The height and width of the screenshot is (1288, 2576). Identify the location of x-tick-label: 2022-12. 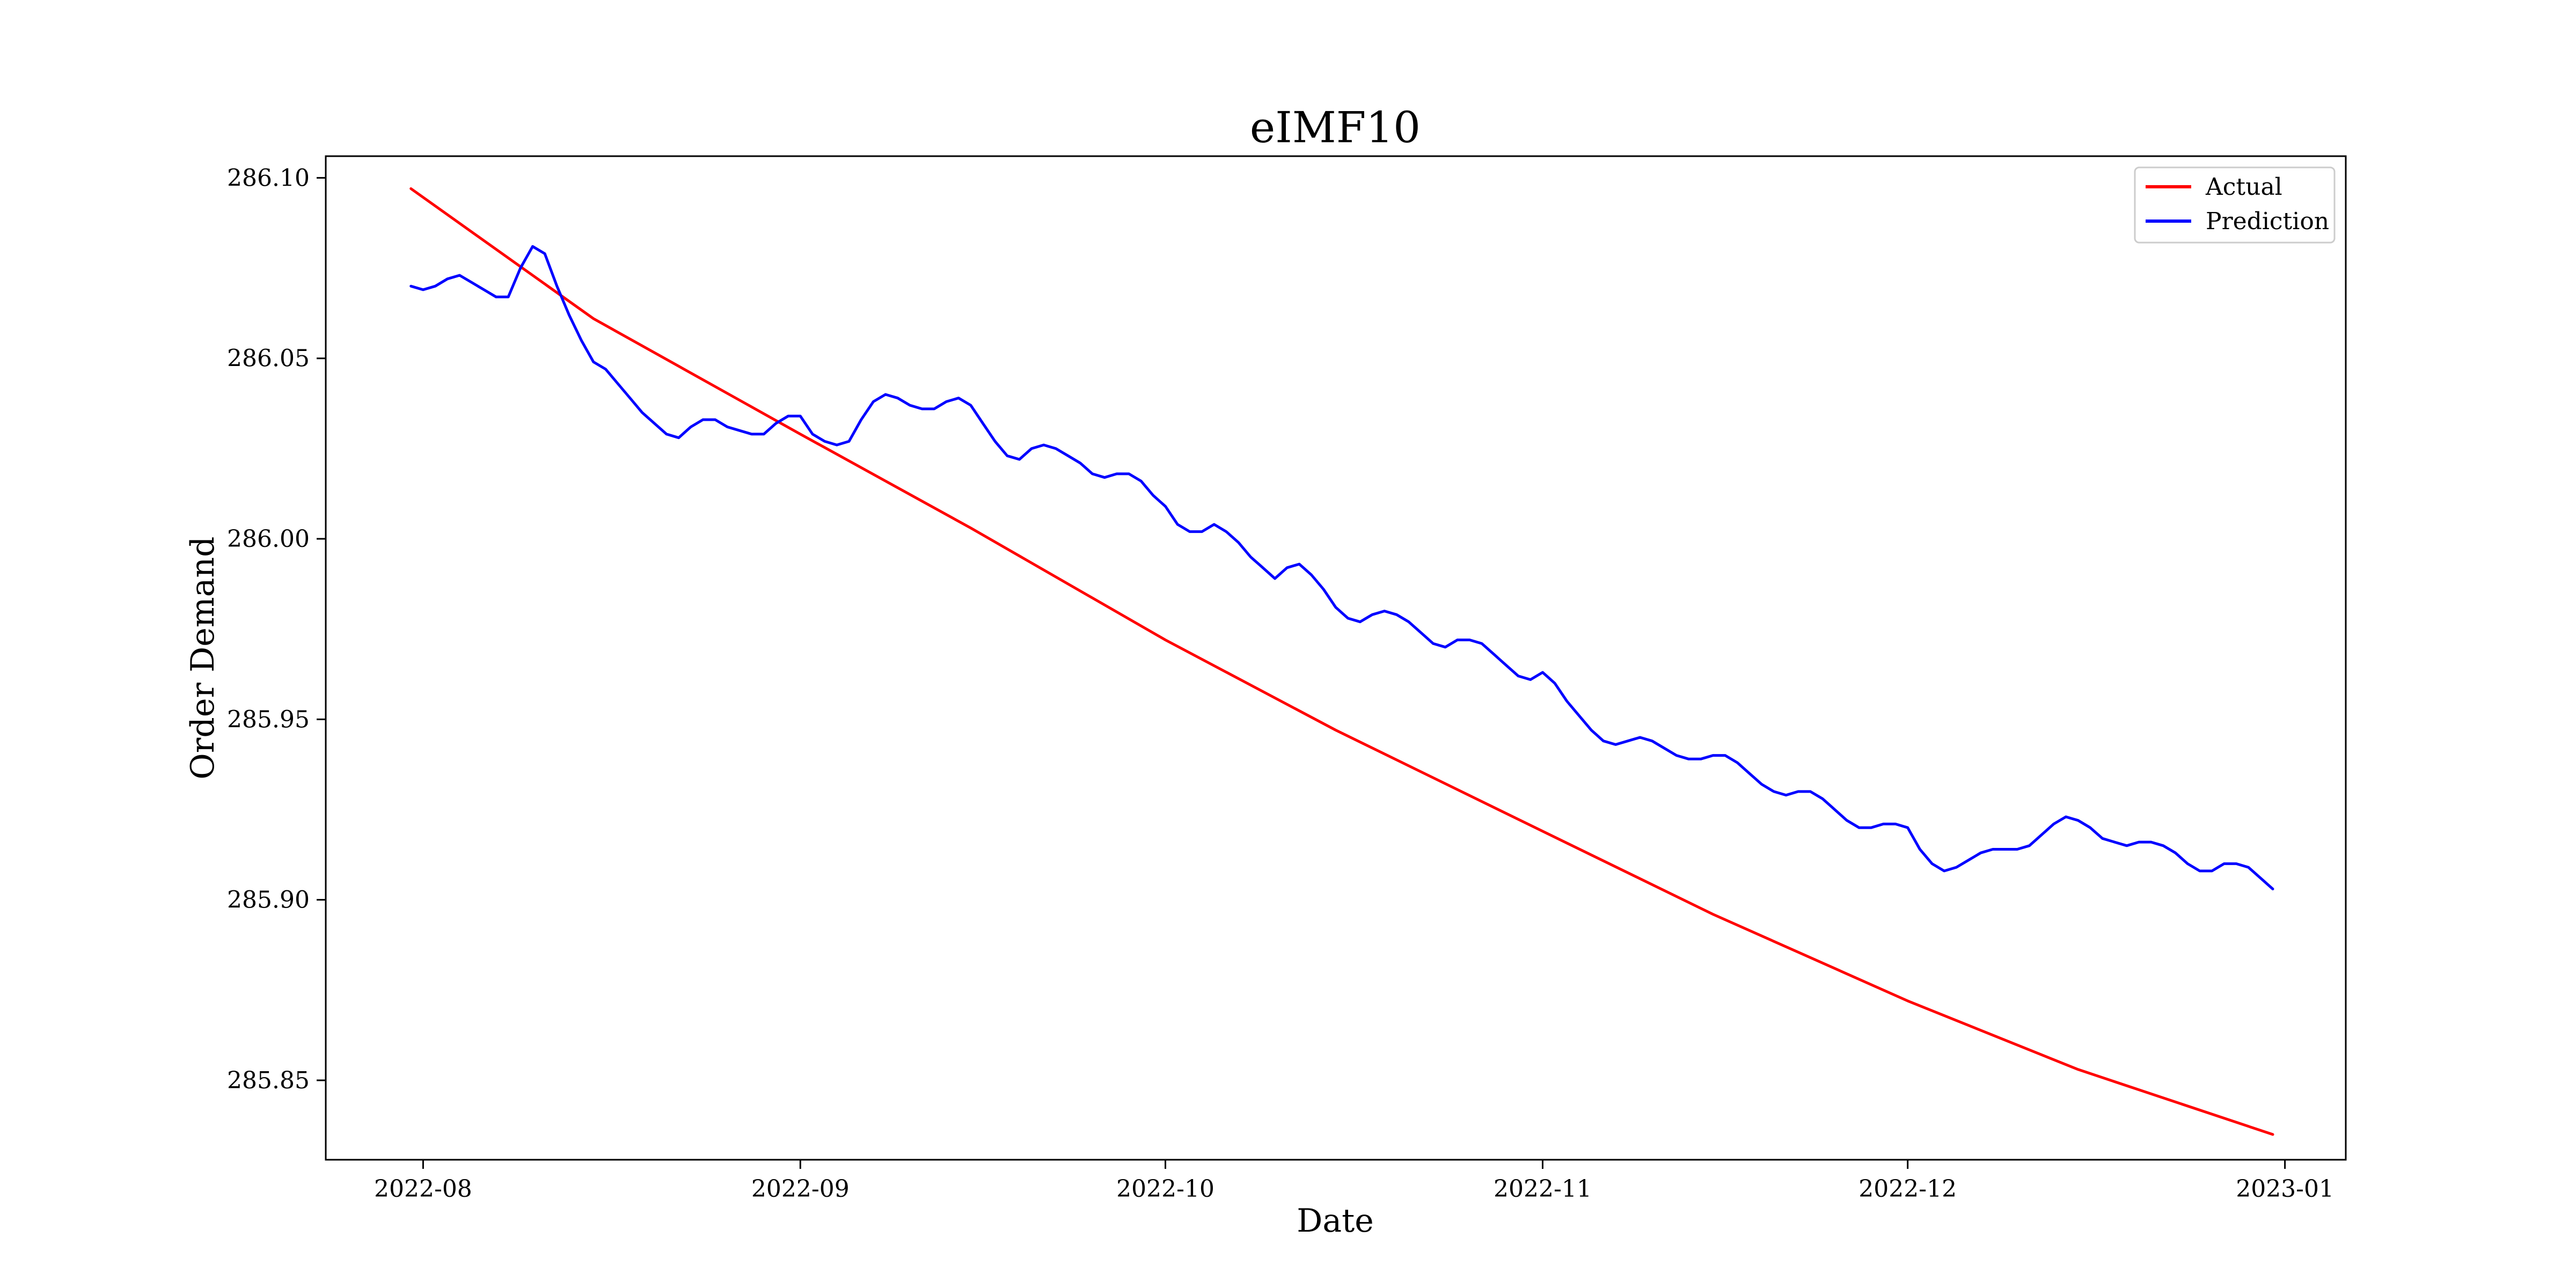
(1907, 1189).